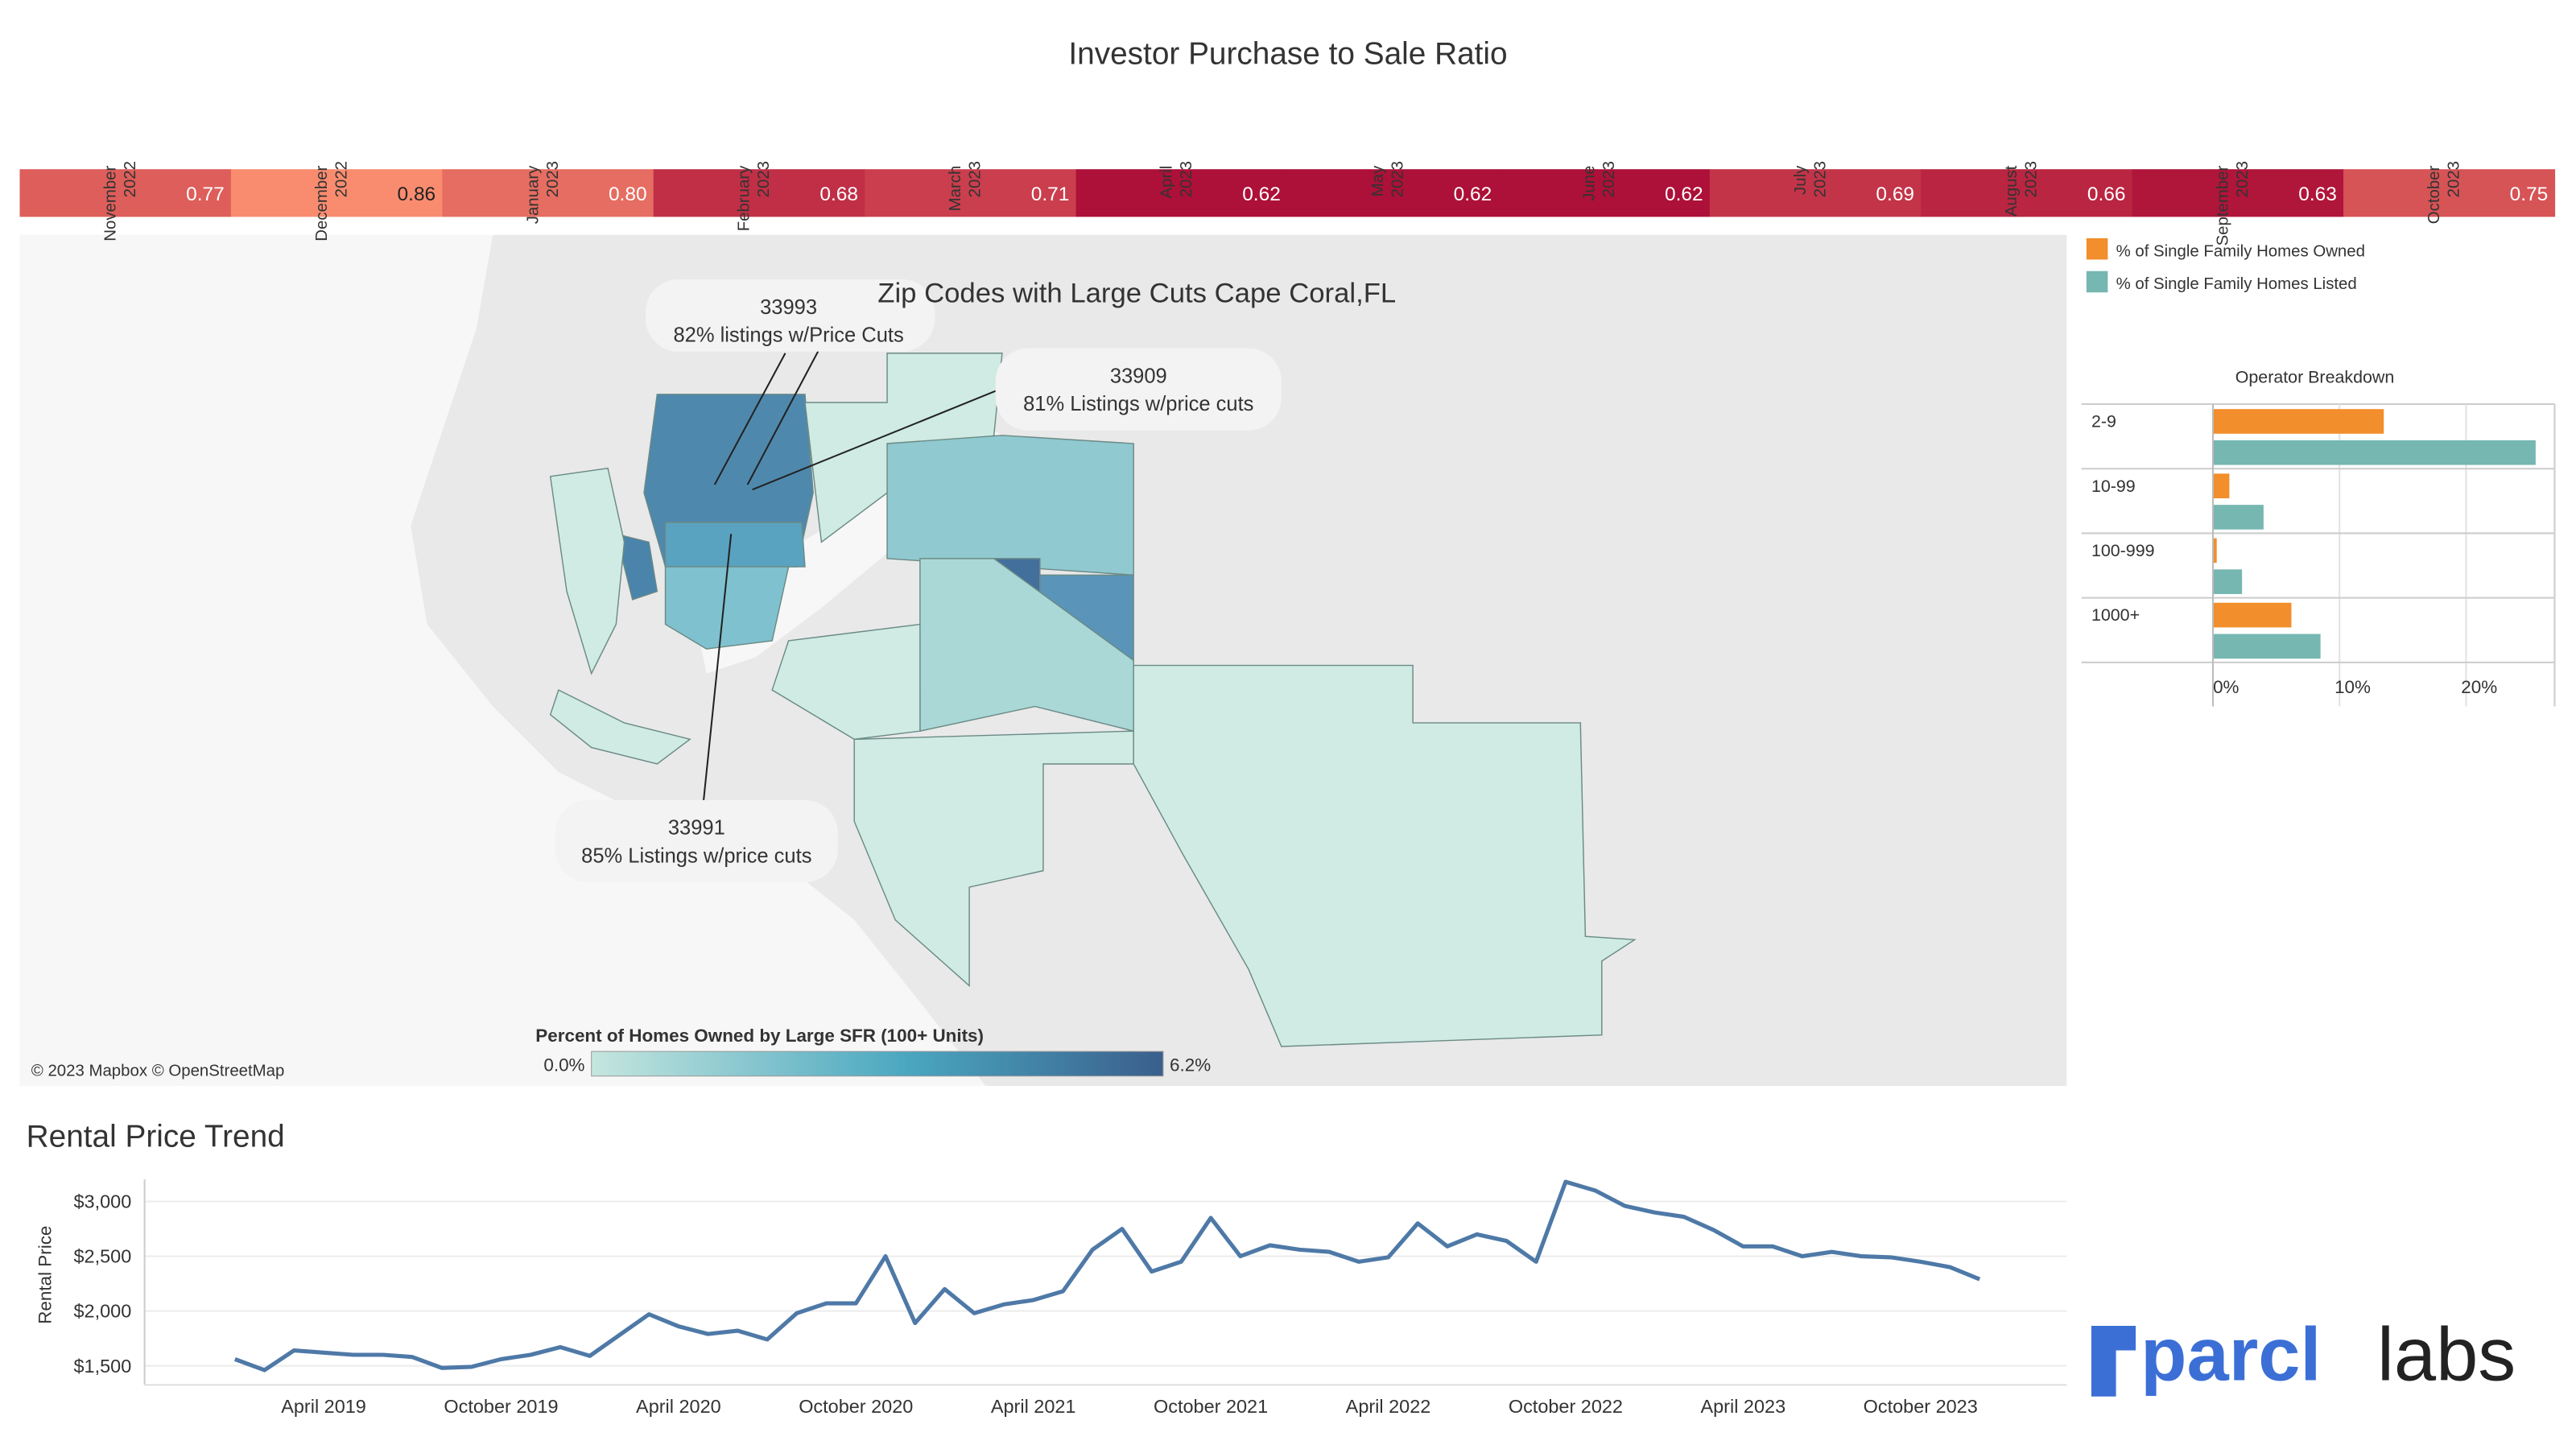  Describe the element at coordinates (1033, 1406) in the screenshot. I see `x-tick-label: April 2021` at that location.